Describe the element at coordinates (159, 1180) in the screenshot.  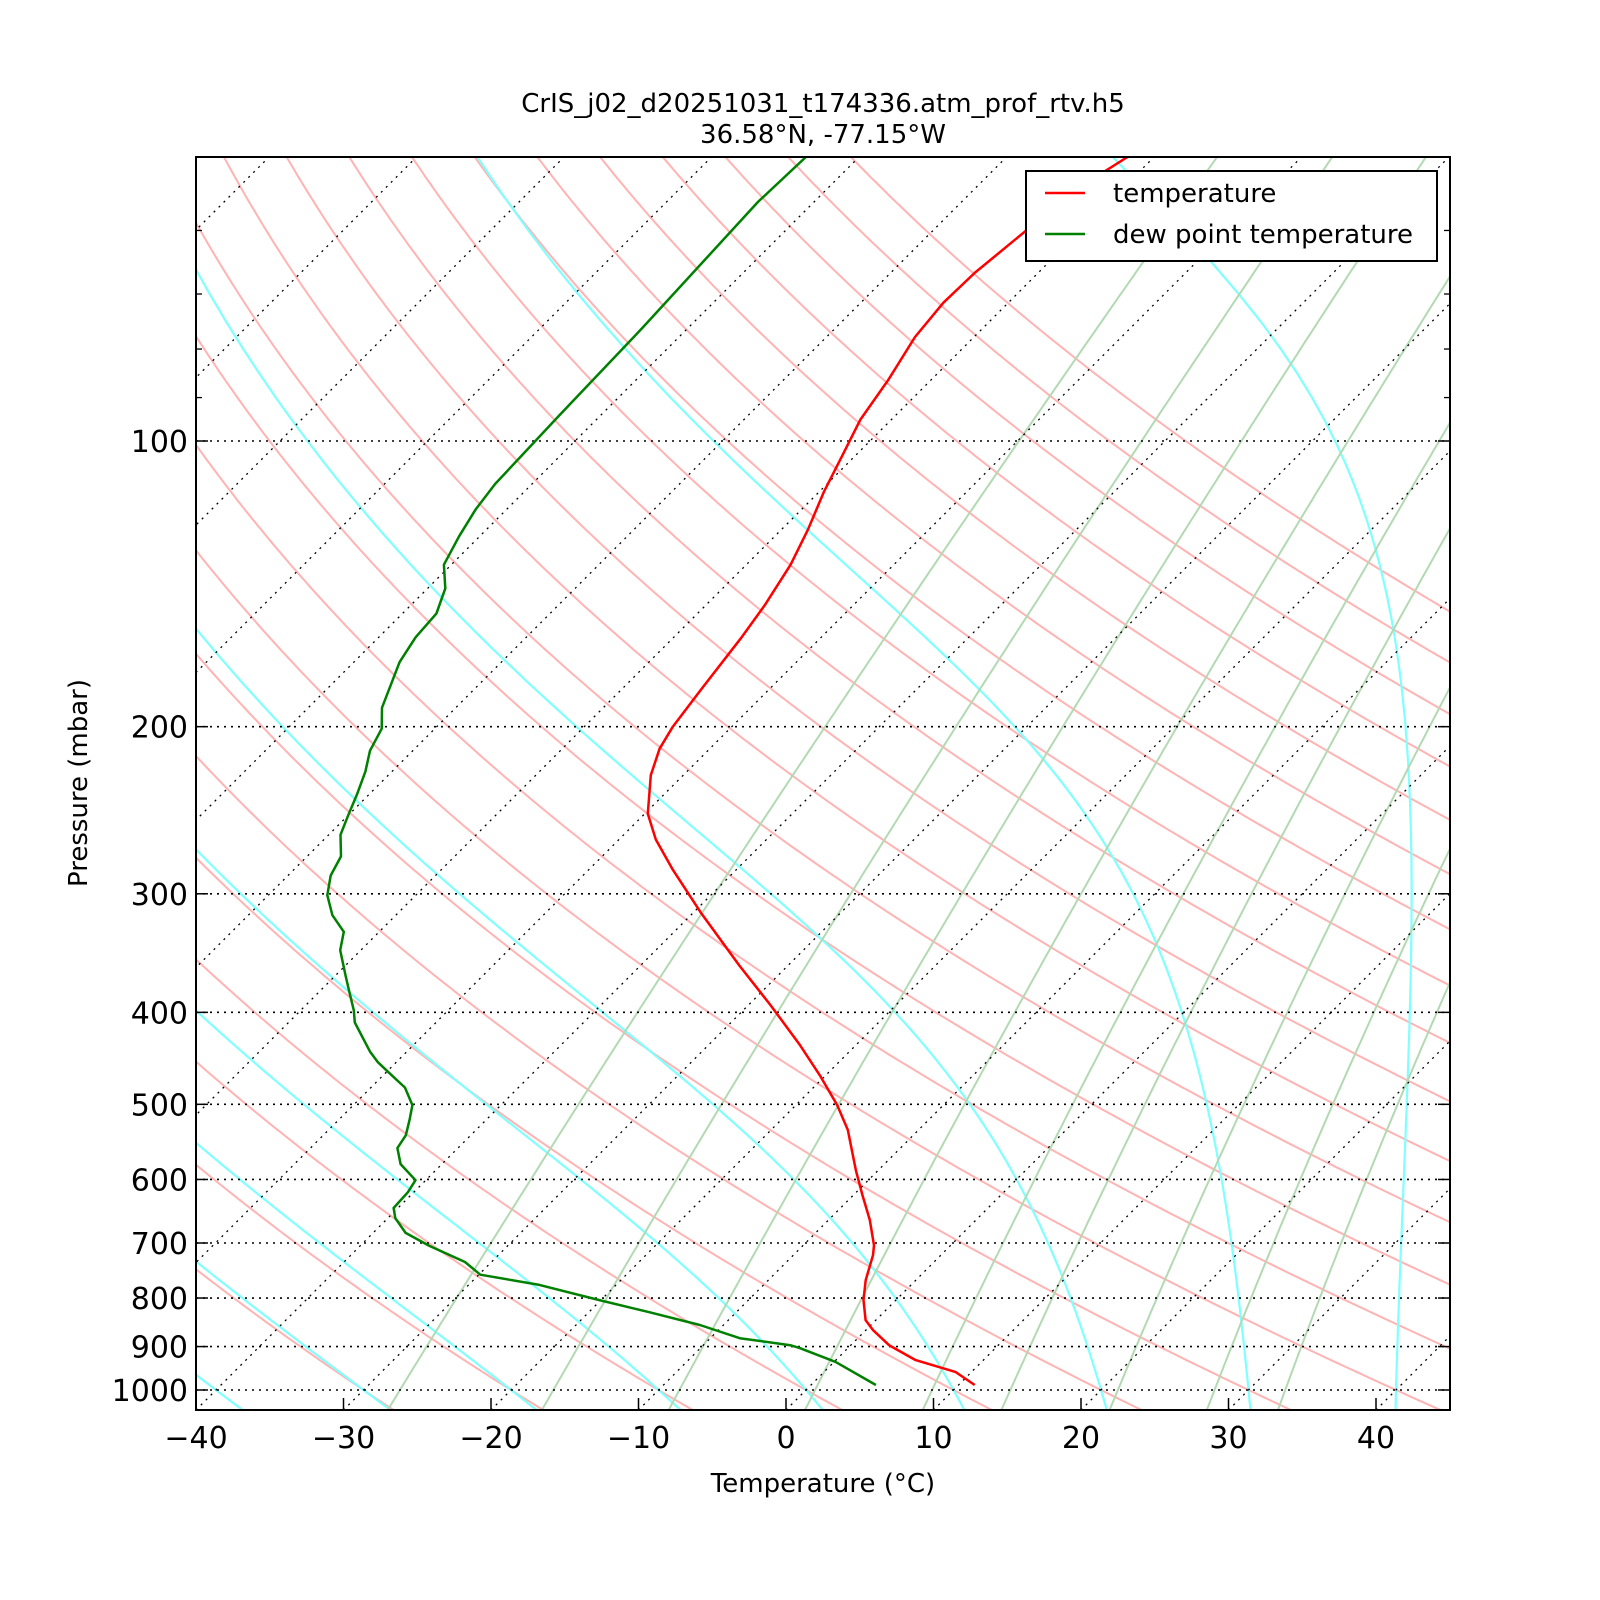
I see `y-tick-label: 600` at that location.